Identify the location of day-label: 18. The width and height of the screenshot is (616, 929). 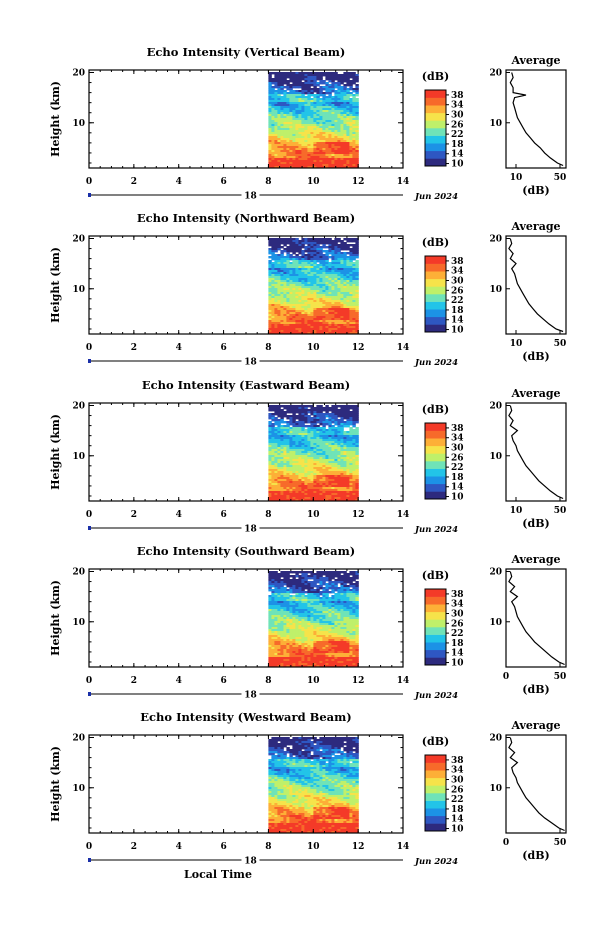
(250, 530).